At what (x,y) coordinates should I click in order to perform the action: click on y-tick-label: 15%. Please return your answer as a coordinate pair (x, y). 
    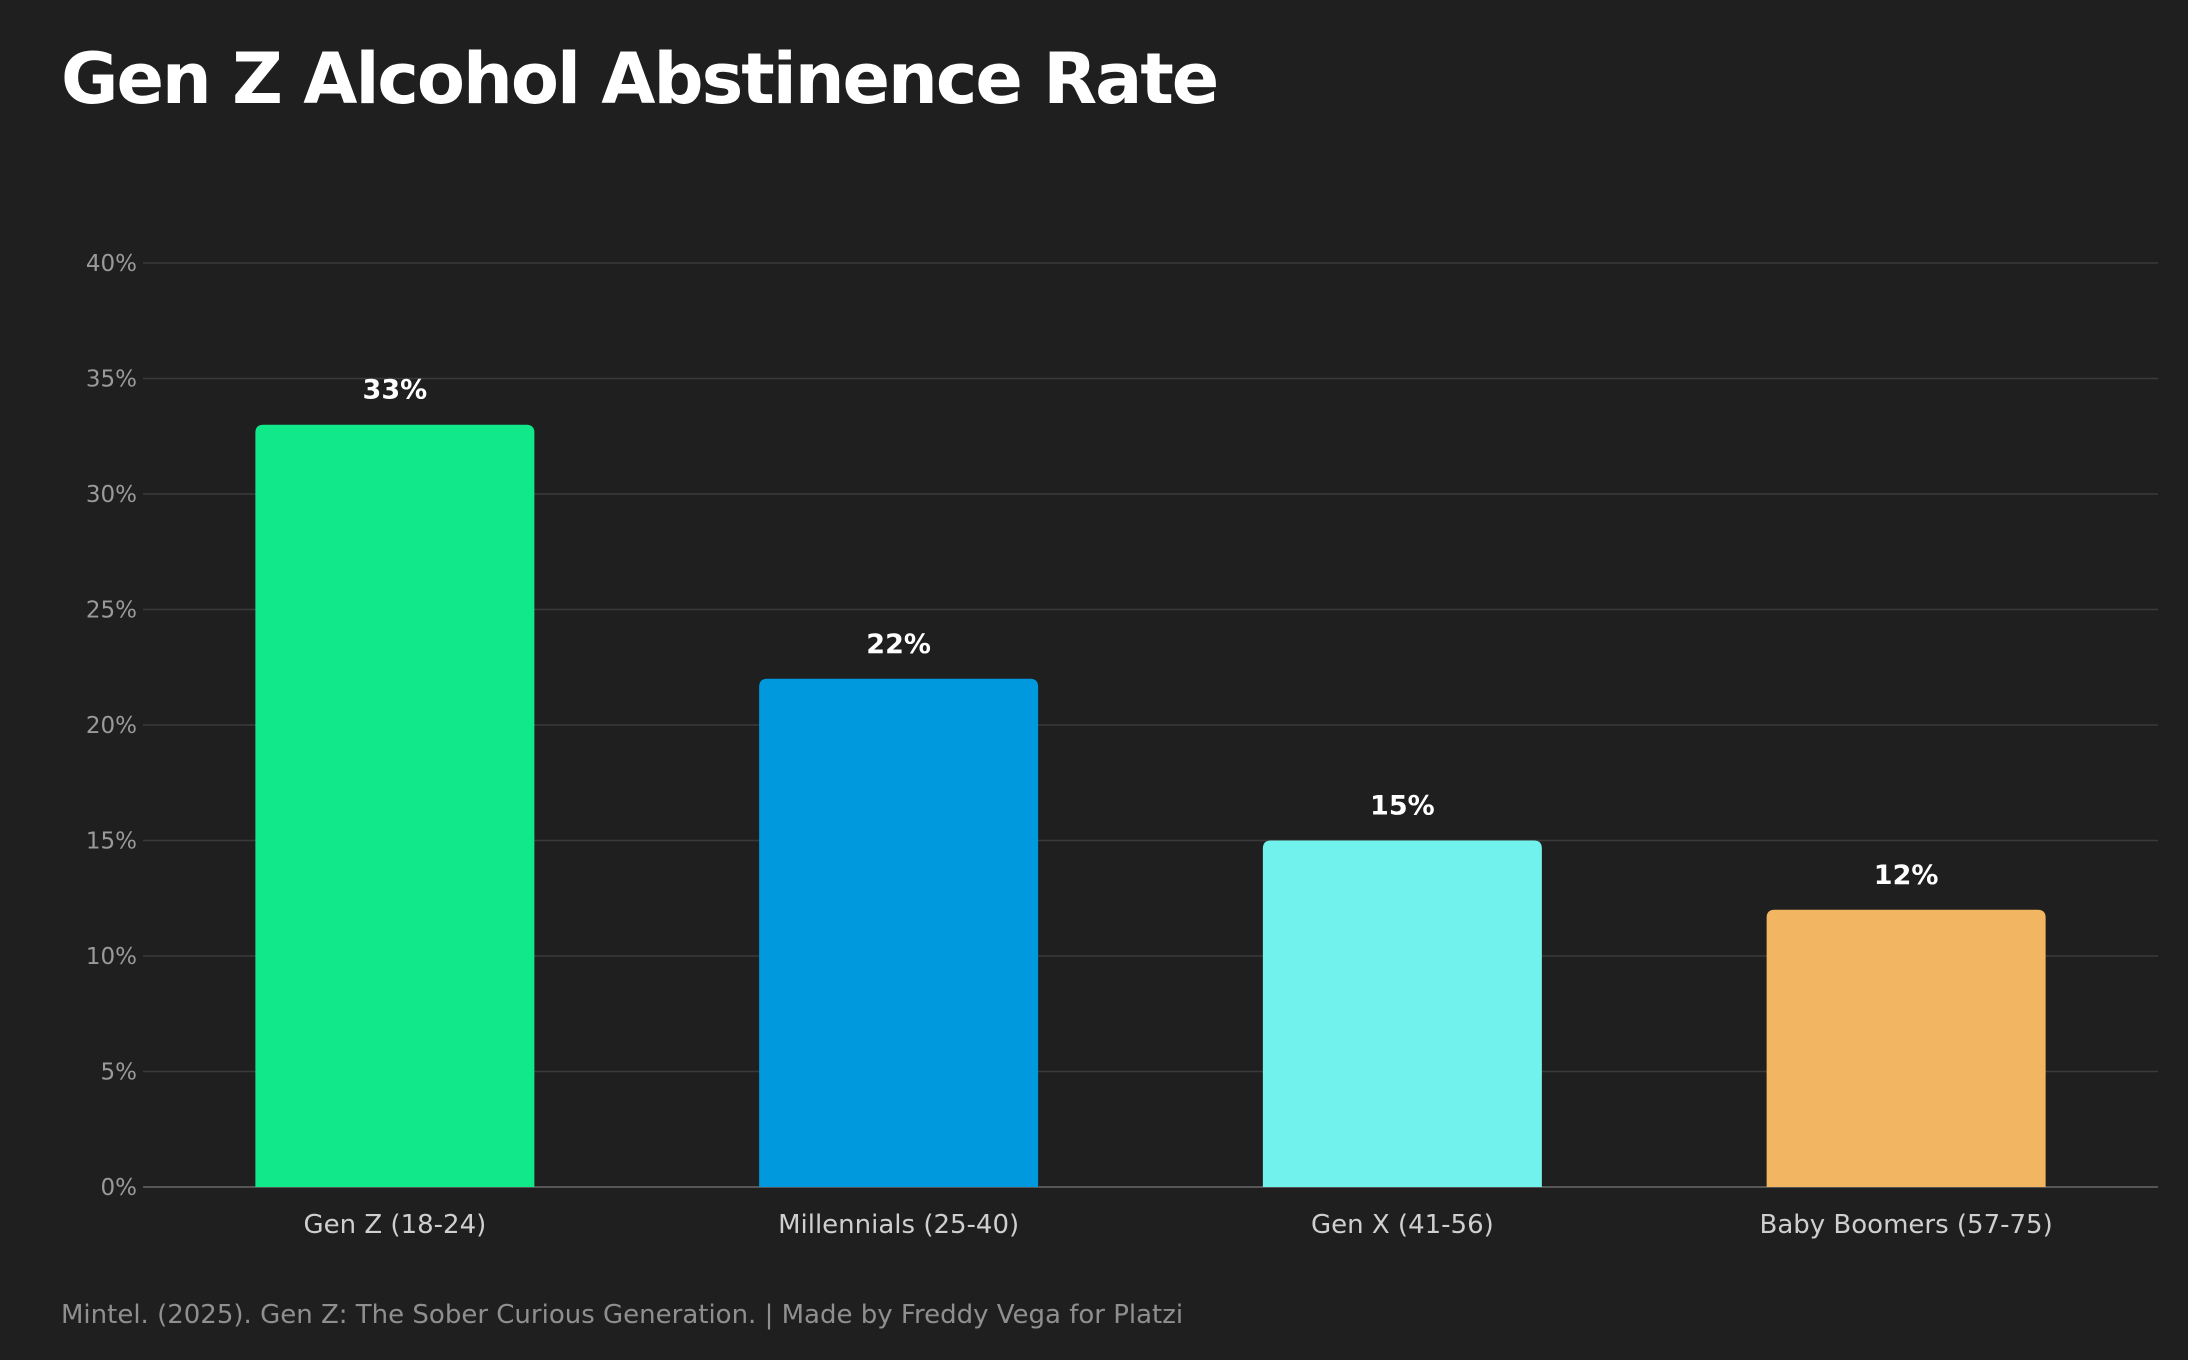
    Looking at the image, I should click on (111, 842).